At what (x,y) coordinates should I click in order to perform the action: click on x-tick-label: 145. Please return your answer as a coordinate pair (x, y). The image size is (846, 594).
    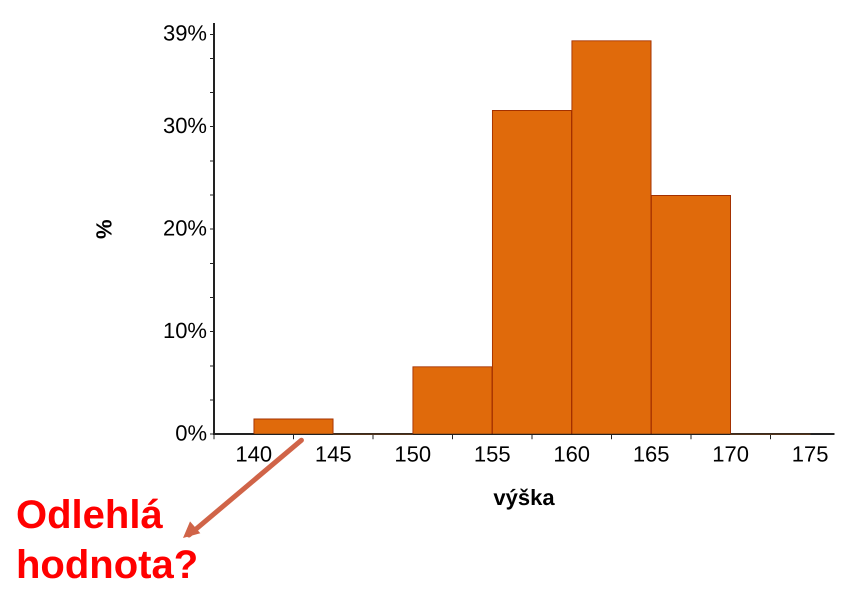
    Looking at the image, I should click on (333, 453).